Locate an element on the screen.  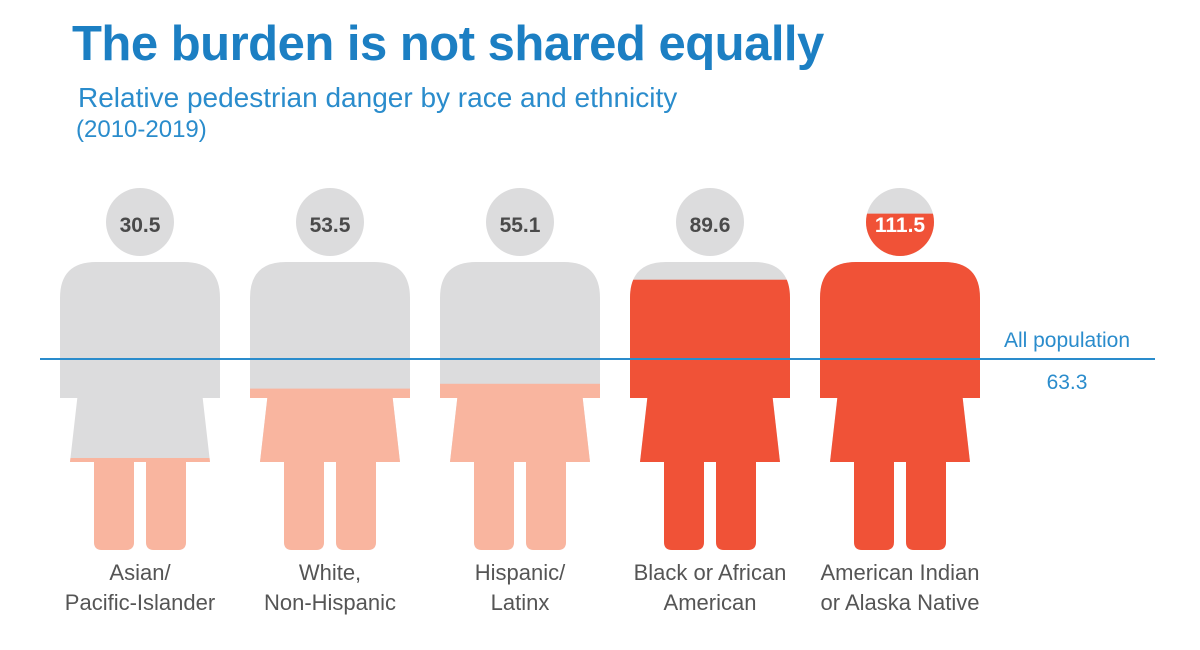
category-label-3-line-2: Latinx is located at coordinates (520, 602).